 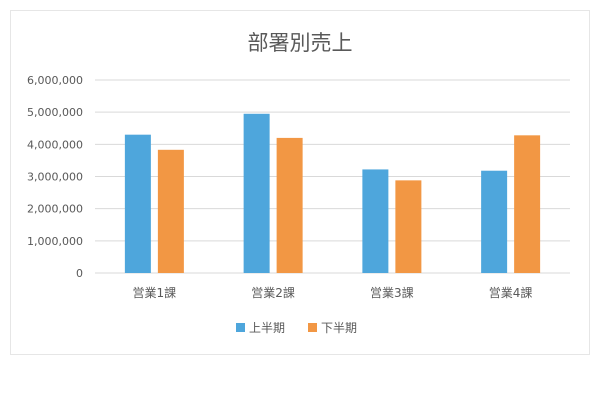 I want to click on chart-title: 部署別売上, so click(x=300, y=43).